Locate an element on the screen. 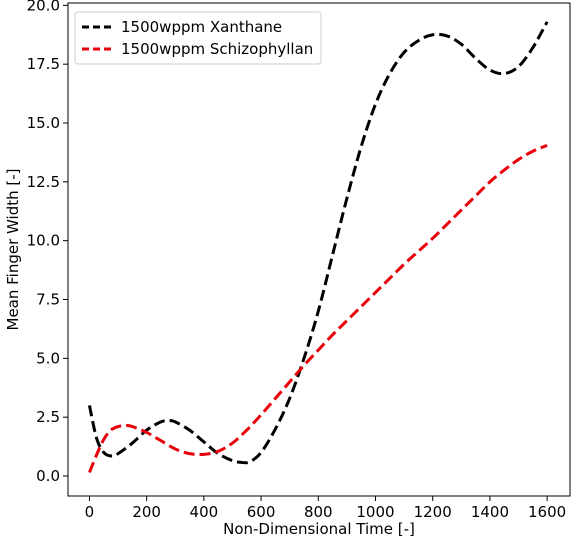 Image resolution: width=575 pixels, height=544 pixels. legend: 1500wppm Xanthane 1500wppm Schizophyllan is located at coordinates (198, 38).